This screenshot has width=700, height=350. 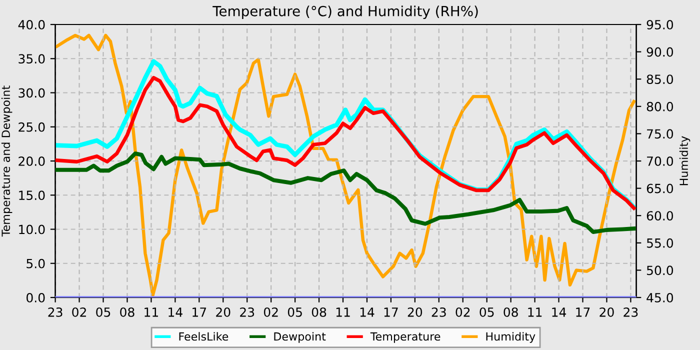 I want to click on y2-tick-label: 60.0, so click(x=660, y=216).